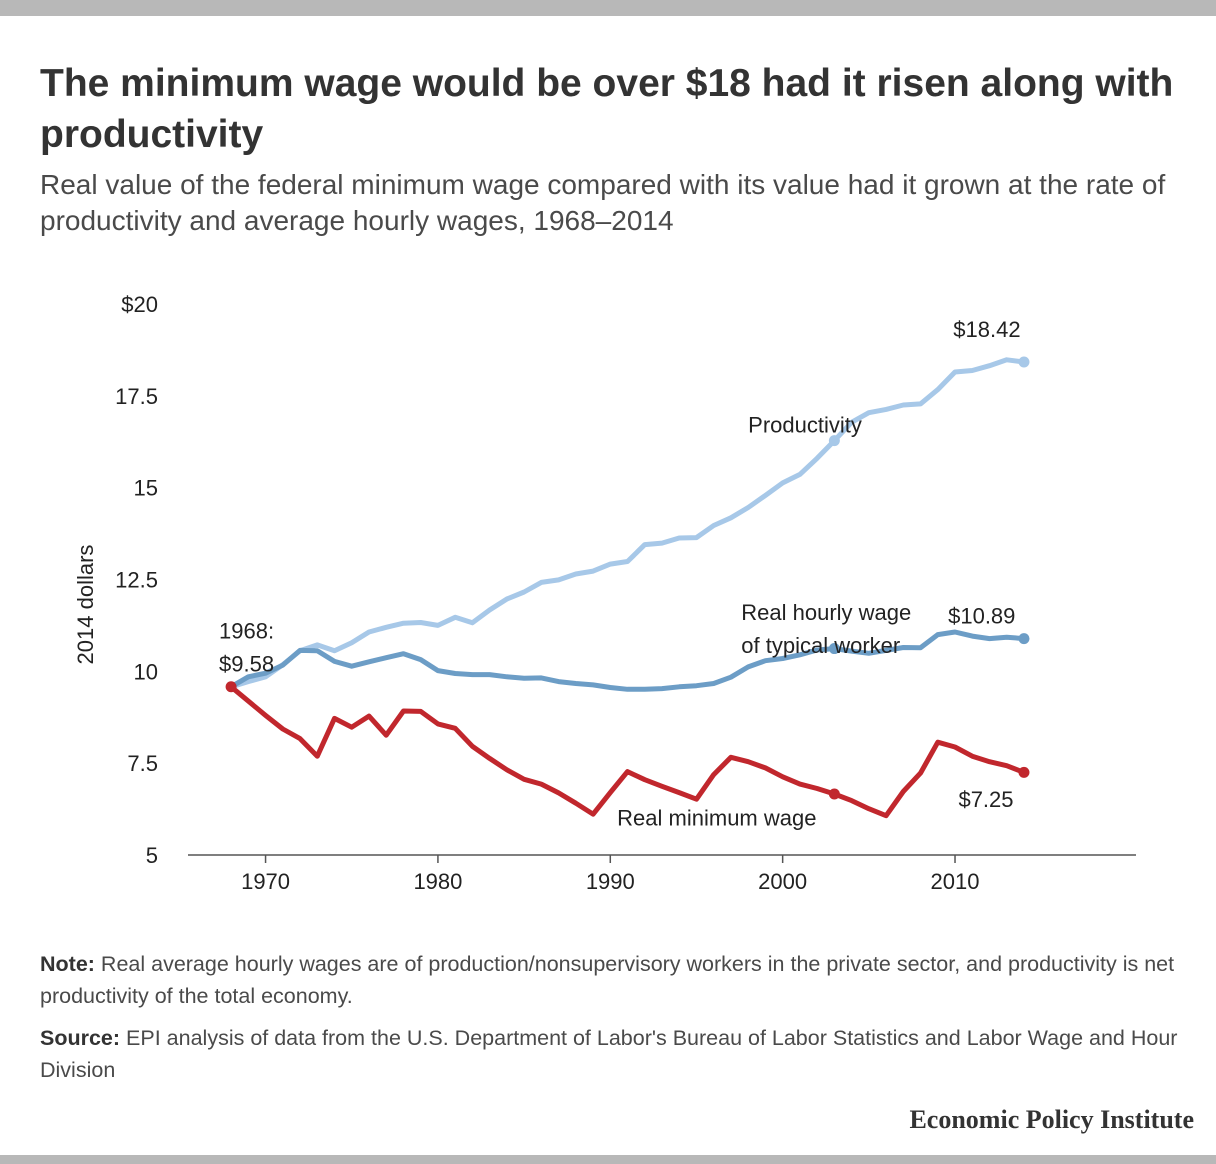 This screenshot has width=1216, height=1164. What do you see at coordinates (246, 630) in the screenshot?
I see `annotation-start-label-year: 1968:` at bounding box center [246, 630].